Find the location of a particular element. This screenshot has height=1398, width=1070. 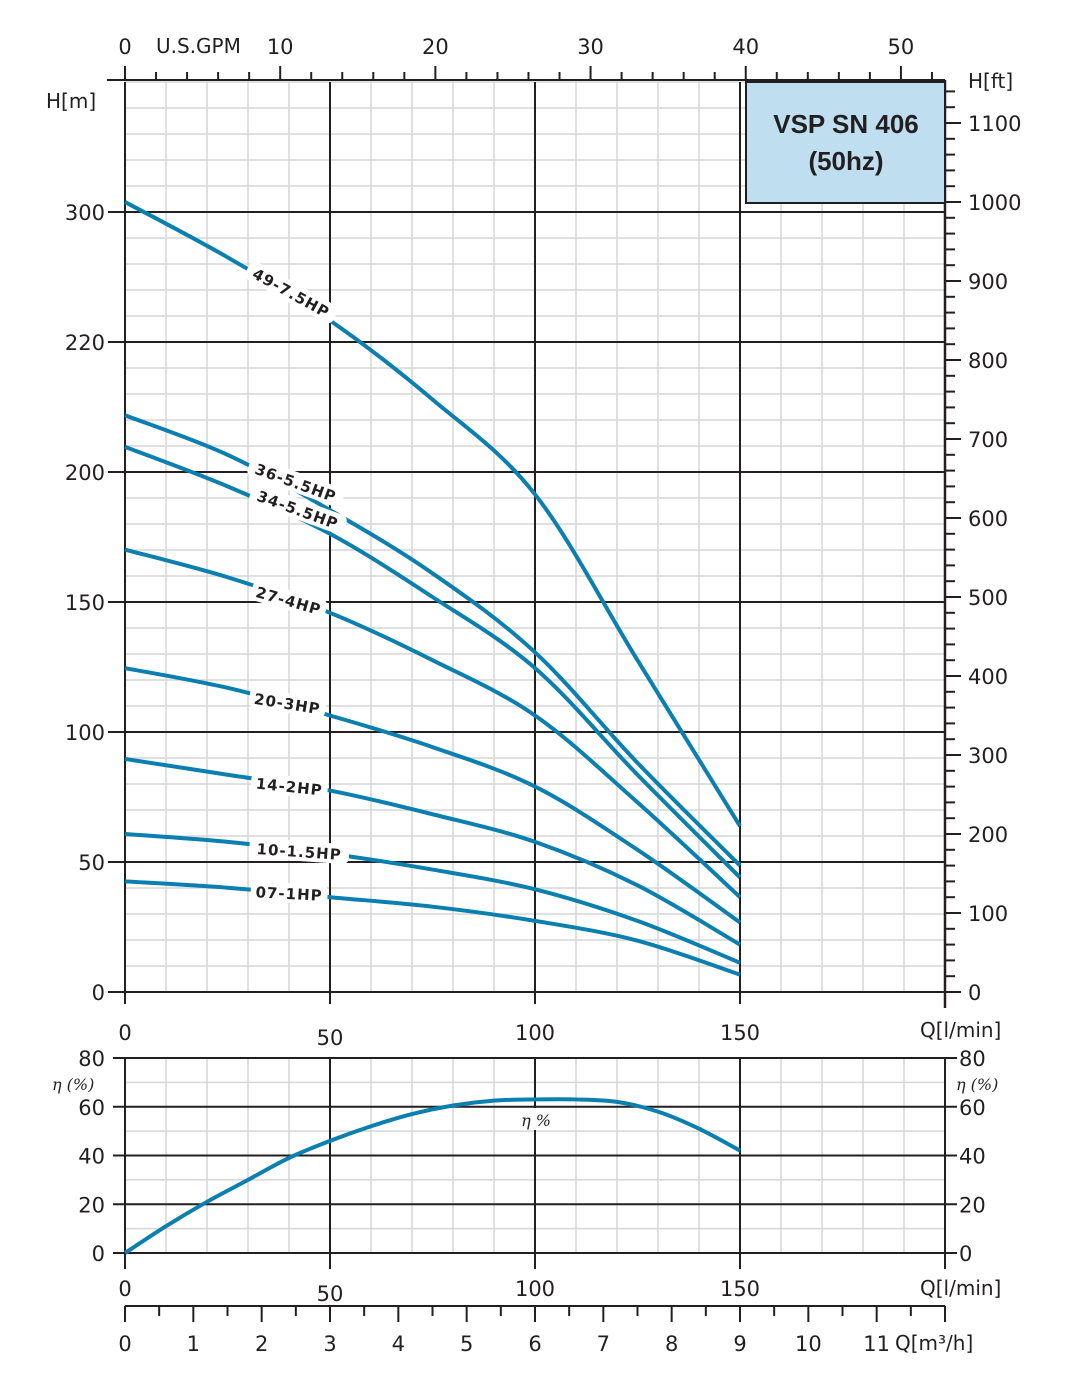

h-ft-tick: 100 is located at coordinates (988, 914).